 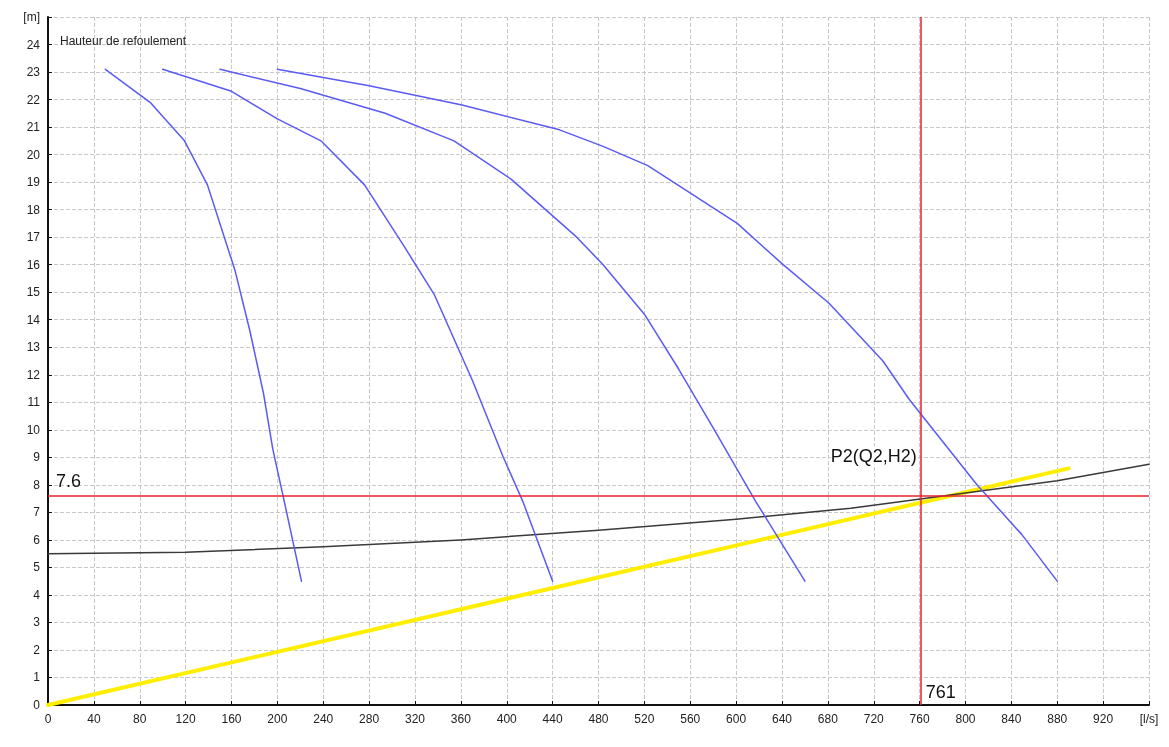 What do you see at coordinates (461, 719) in the screenshot?
I see `x-tick-label: 360` at bounding box center [461, 719].